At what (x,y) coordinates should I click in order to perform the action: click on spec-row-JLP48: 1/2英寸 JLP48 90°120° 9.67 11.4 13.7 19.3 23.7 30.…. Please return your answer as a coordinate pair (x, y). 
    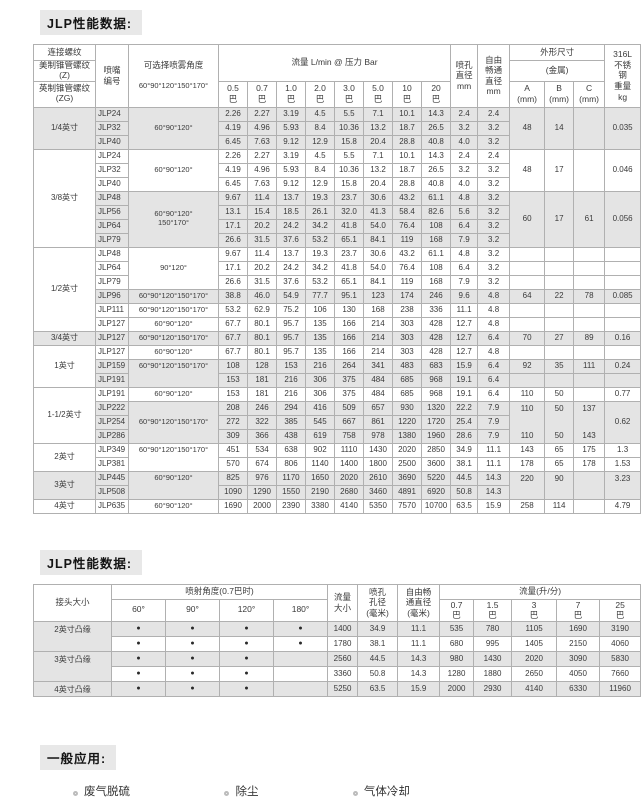
    Looking at the image, I should click on (337, 289).